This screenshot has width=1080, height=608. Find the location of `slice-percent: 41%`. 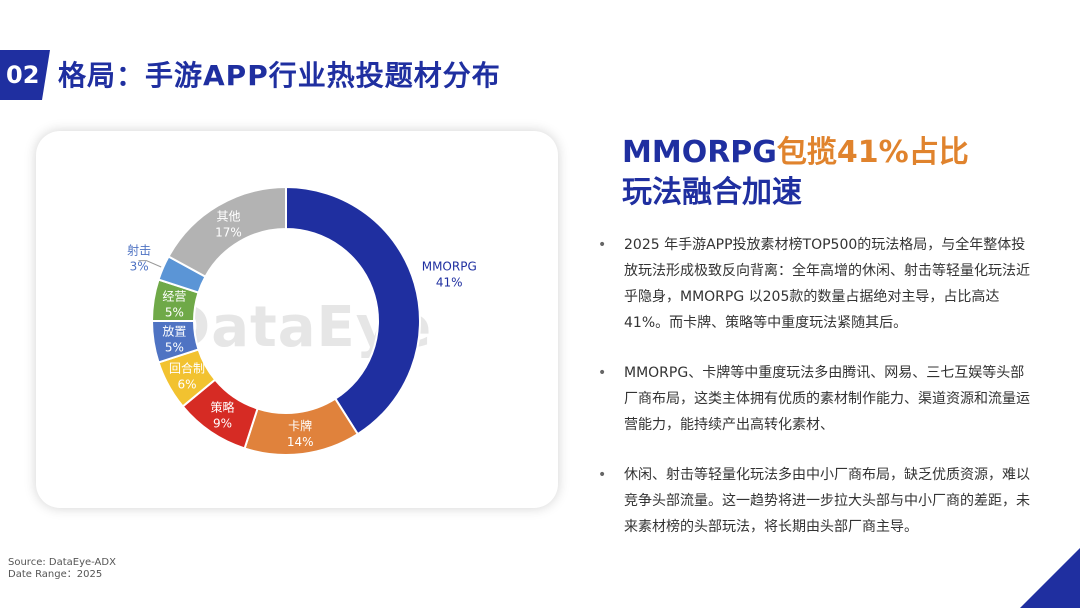

slice-percent: 41% is located at coordinates (449, 283).